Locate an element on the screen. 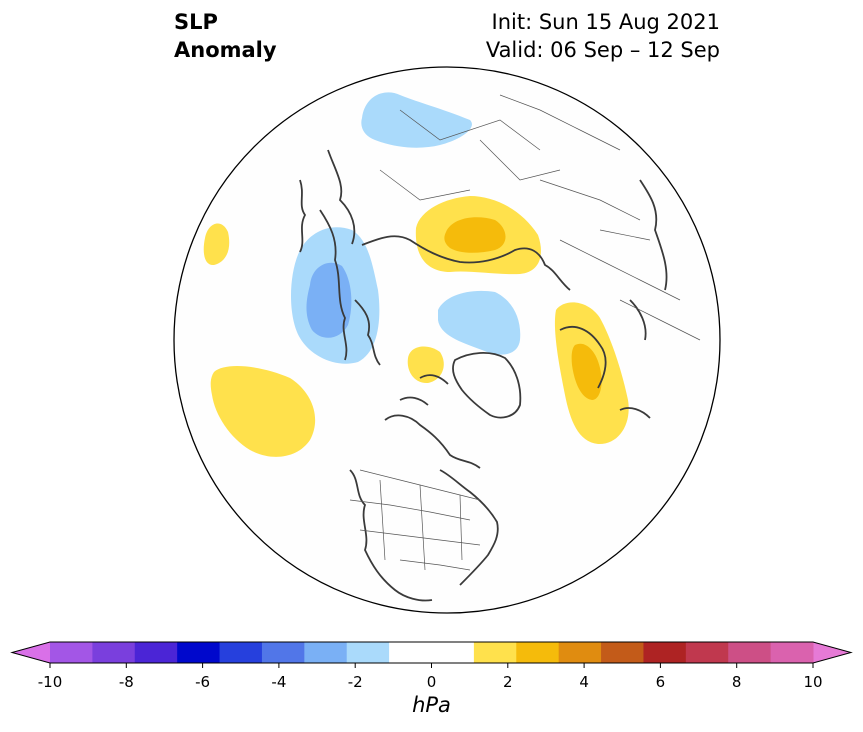 This screenshot has height=732, width=863. pos-anomaly-west is located at coordinates (216, 244).